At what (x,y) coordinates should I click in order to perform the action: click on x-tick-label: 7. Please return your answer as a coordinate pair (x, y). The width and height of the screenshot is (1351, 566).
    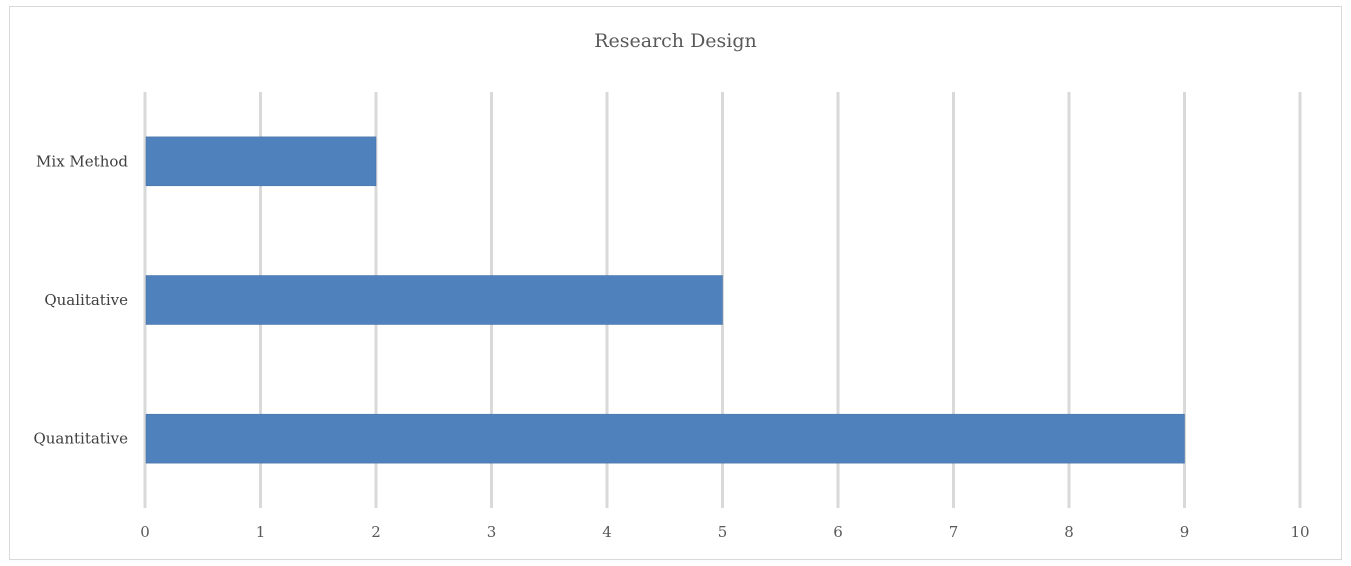
    Looking at the image, I should click on (954, 532).